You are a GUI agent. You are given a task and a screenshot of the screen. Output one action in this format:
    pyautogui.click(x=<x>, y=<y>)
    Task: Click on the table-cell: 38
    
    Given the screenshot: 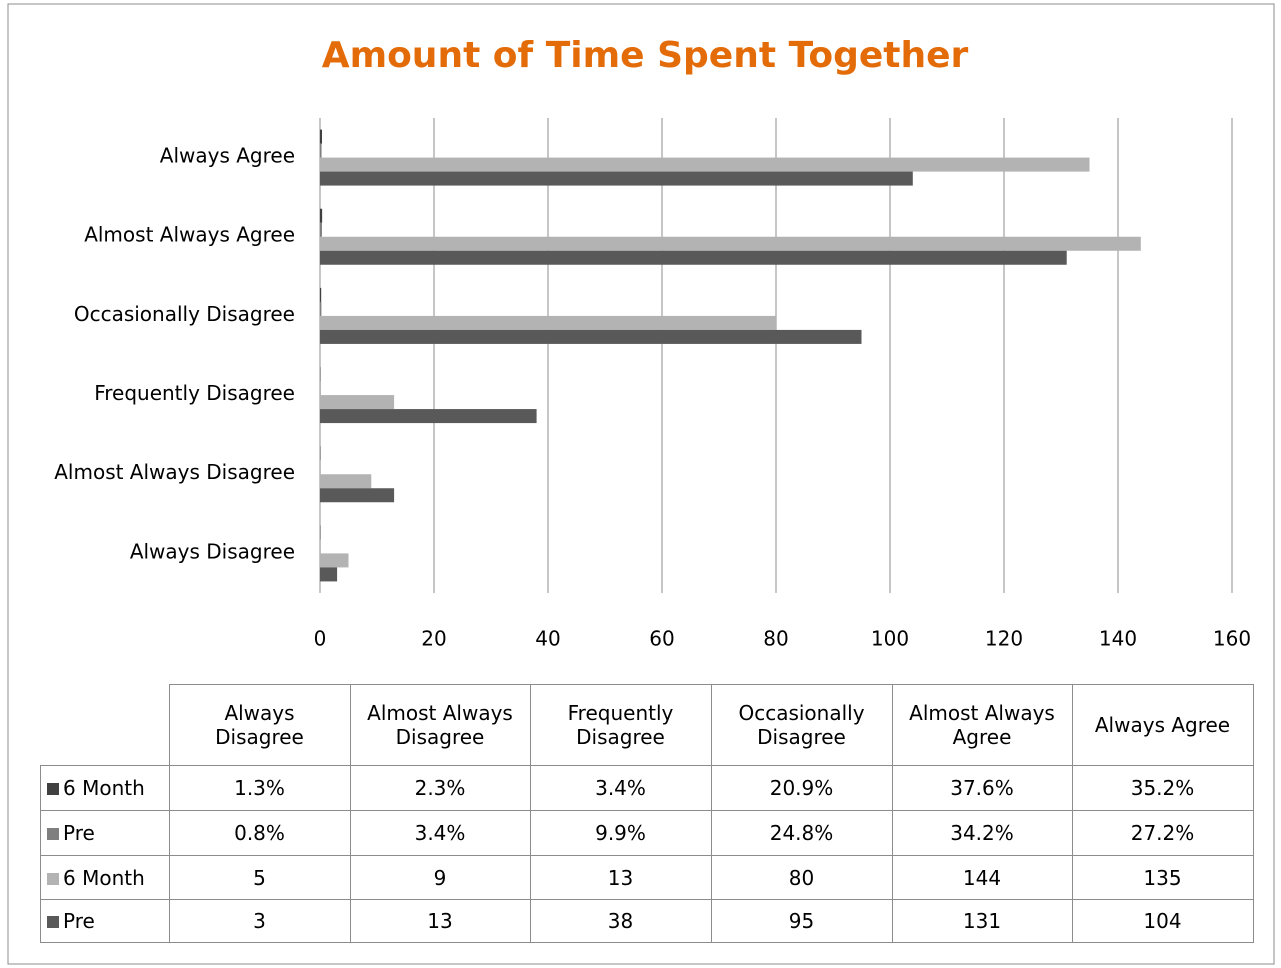 What is the action you would take?
    pyautogui.click(x=620, y=921)
    